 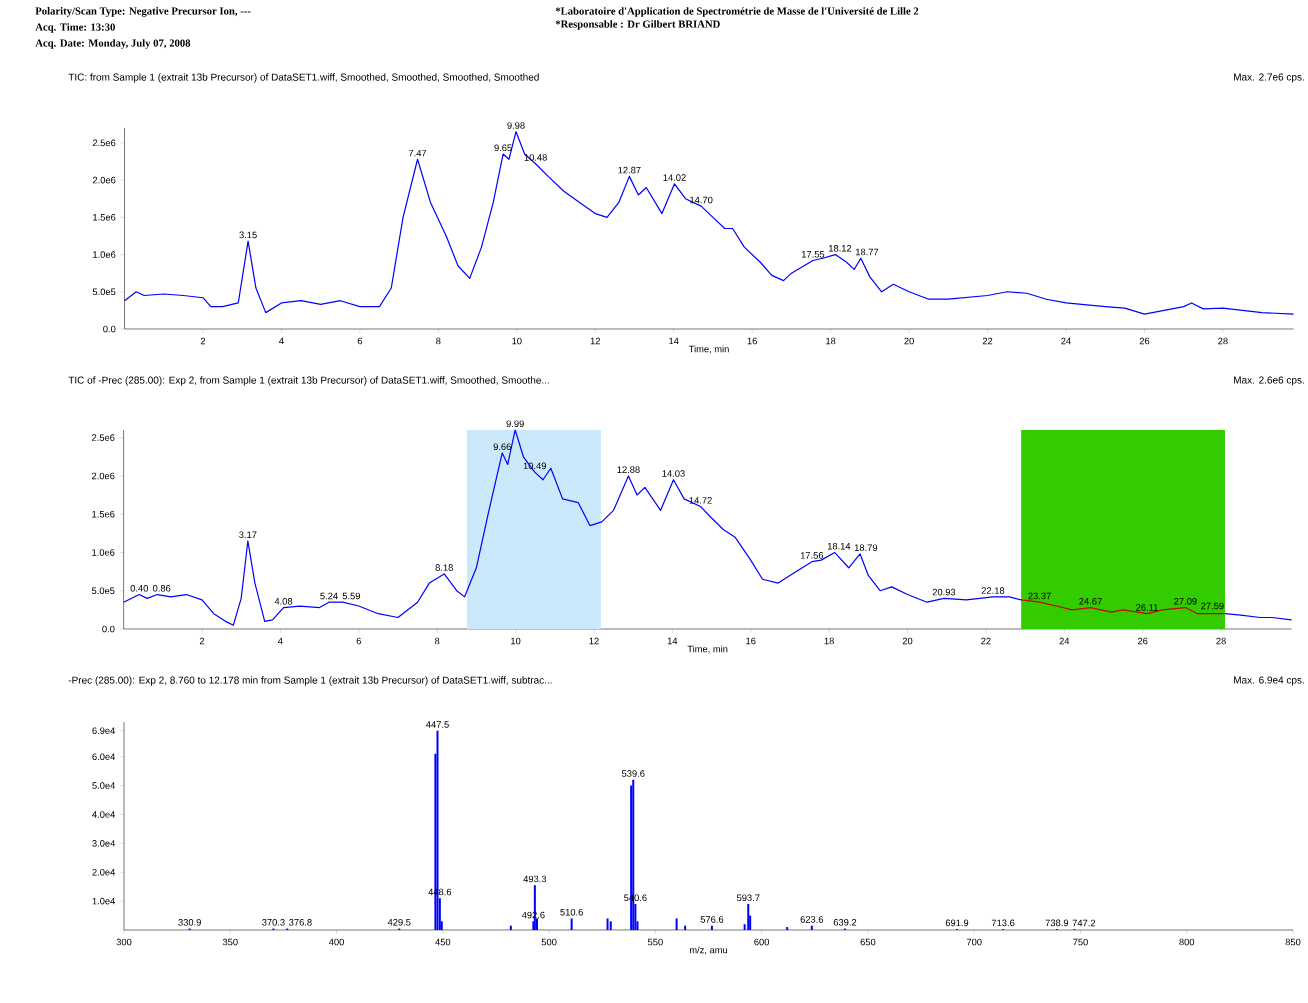 I want to click on annotation: 14.70, so click(x=701, y=200).